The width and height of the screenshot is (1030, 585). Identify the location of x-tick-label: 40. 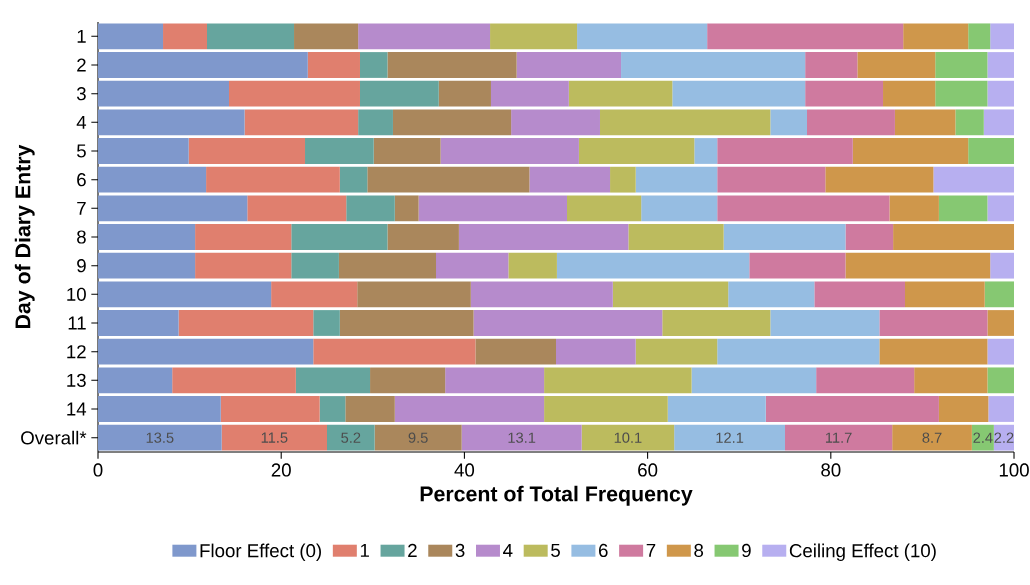
(464, 470).